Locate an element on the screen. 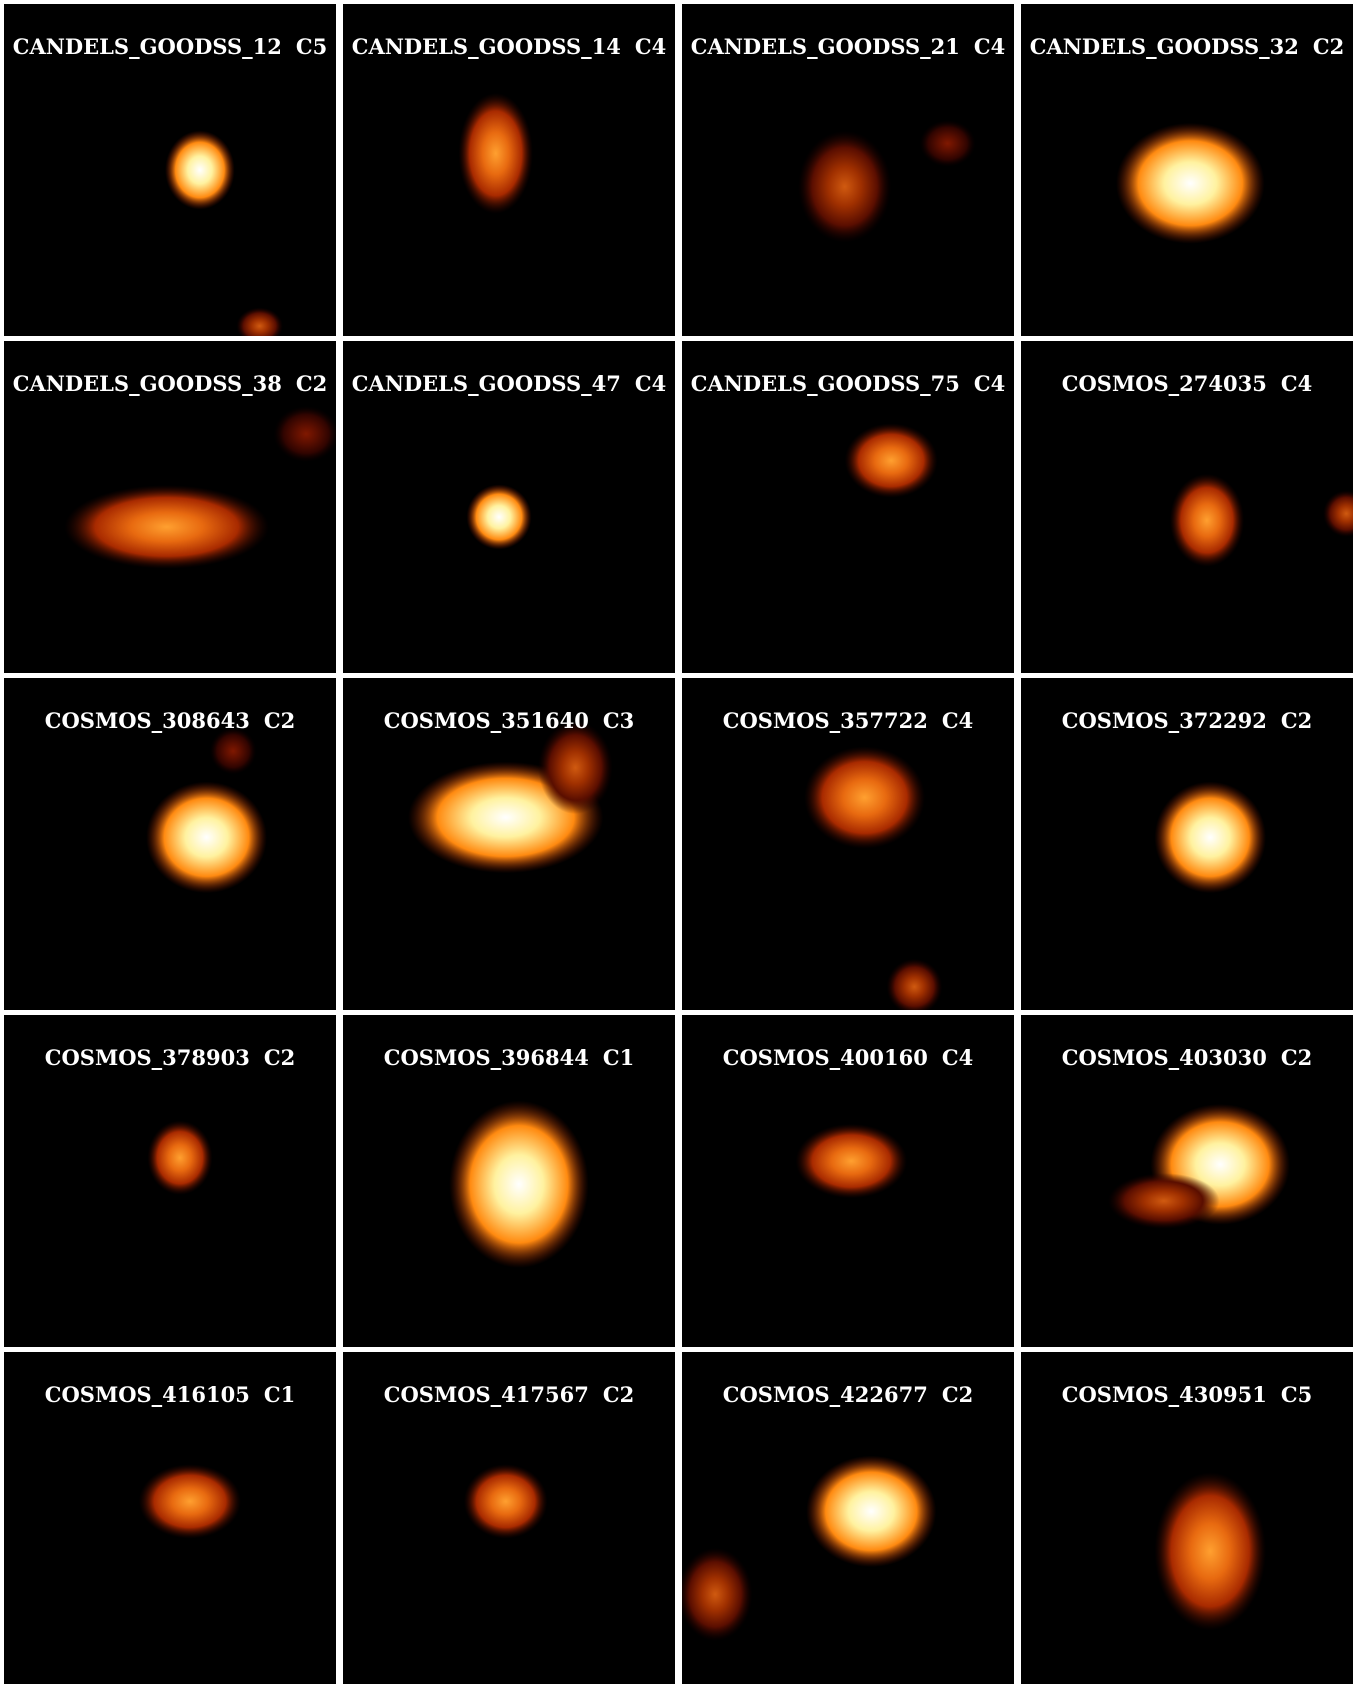 The width and height of the screenshot is (1357, 1684). panel-label: COSMOS_416105 C1 is located at coordinates (170, 1394).